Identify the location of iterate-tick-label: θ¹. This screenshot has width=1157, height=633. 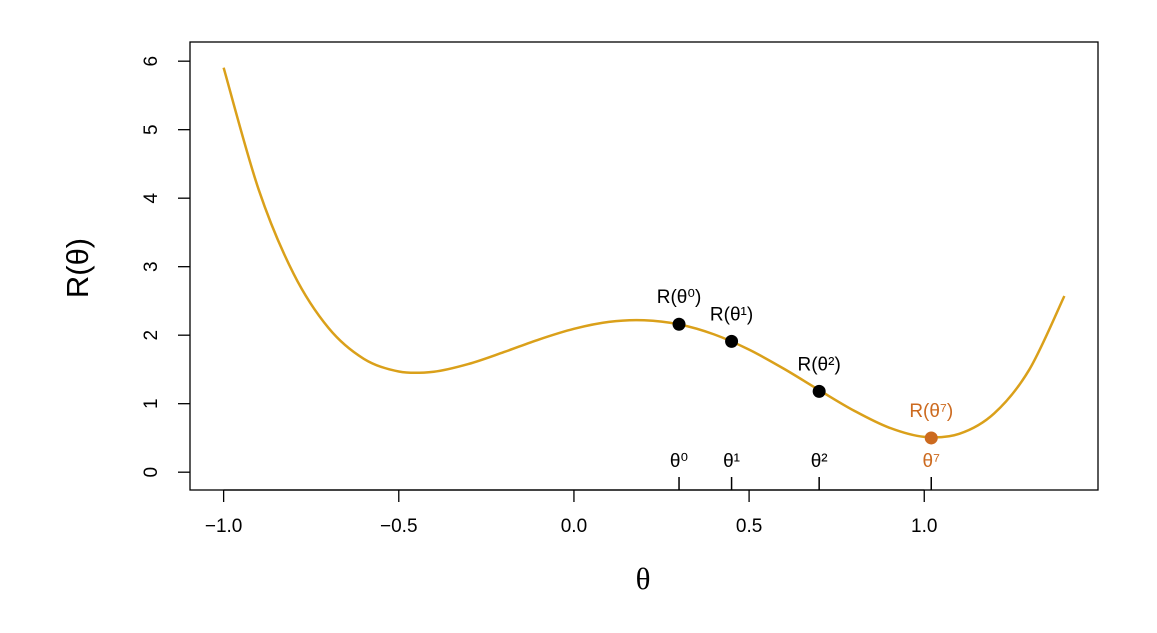
(731, 461).